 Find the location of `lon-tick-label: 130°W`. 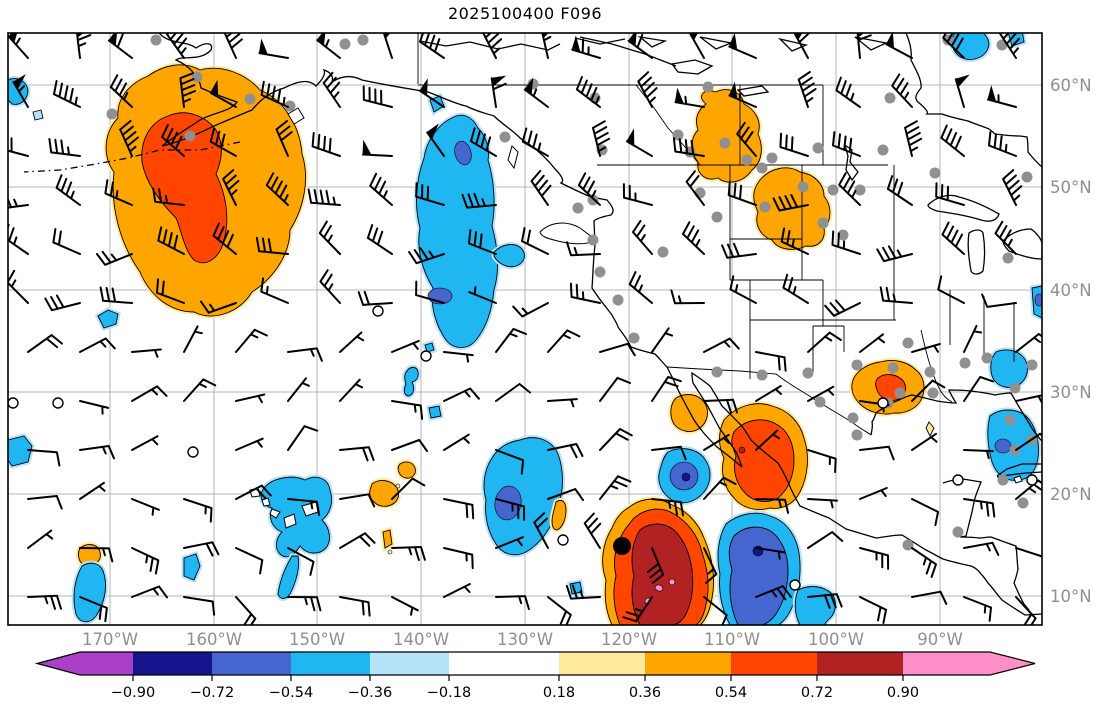

lon-tick-label: 130°W is located at coordinates (525, 639).